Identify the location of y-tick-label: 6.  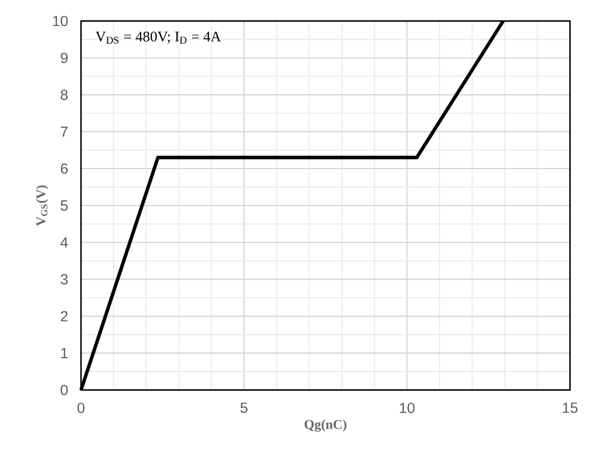
(64, 168).